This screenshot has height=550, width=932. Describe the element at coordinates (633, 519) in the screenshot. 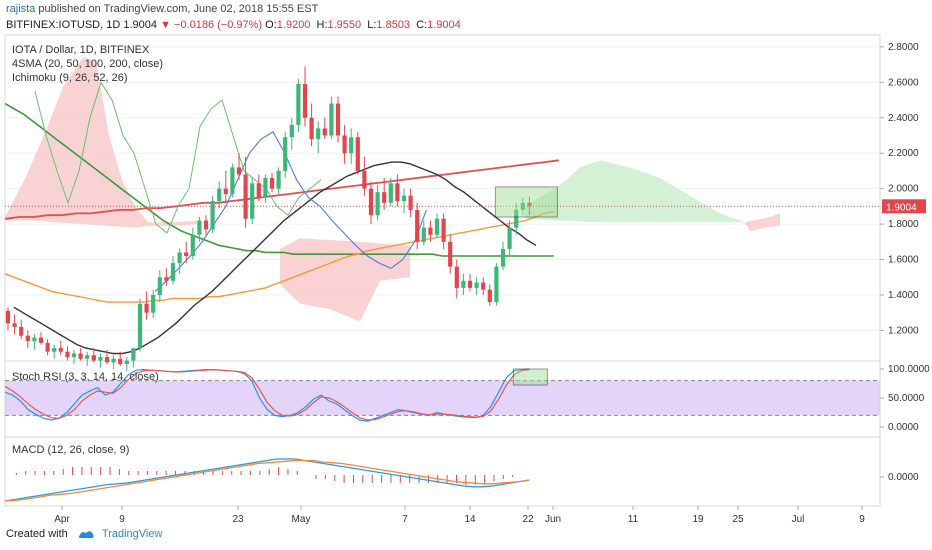

I see `x-tick-label: 11` at that location.